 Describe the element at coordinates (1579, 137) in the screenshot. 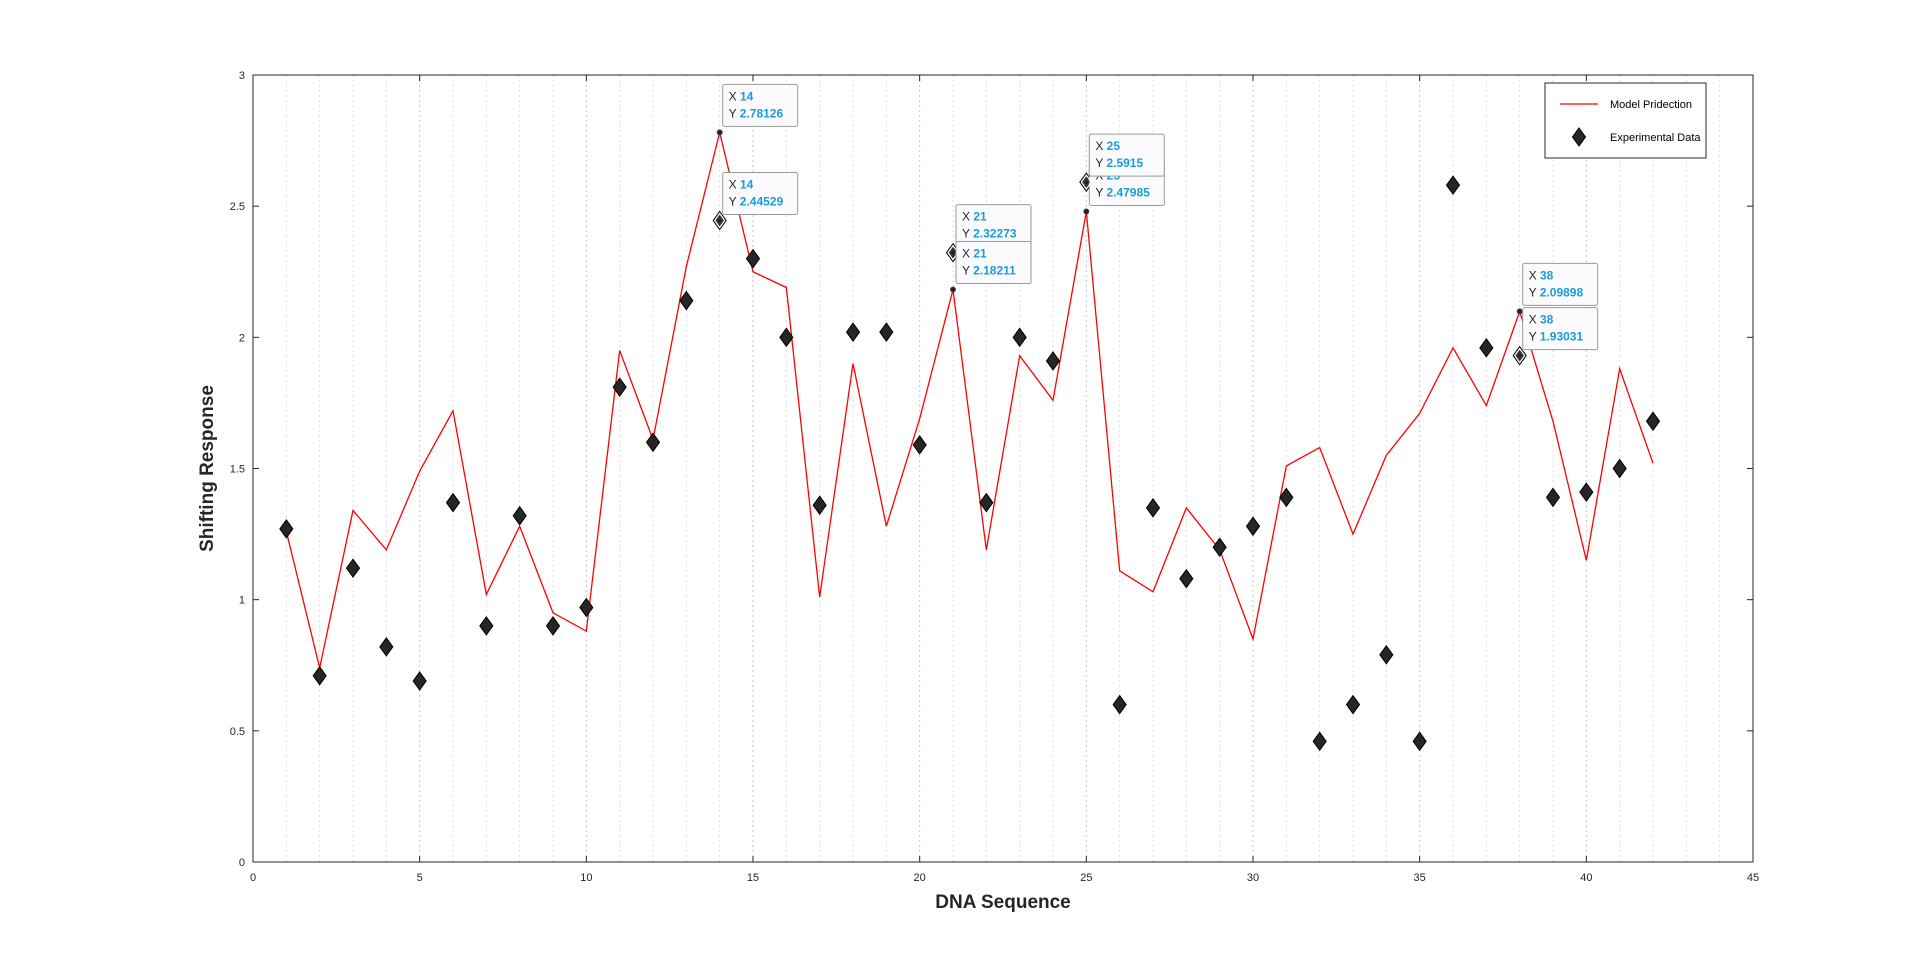

I see `legend-swatch-diamond` at that location.